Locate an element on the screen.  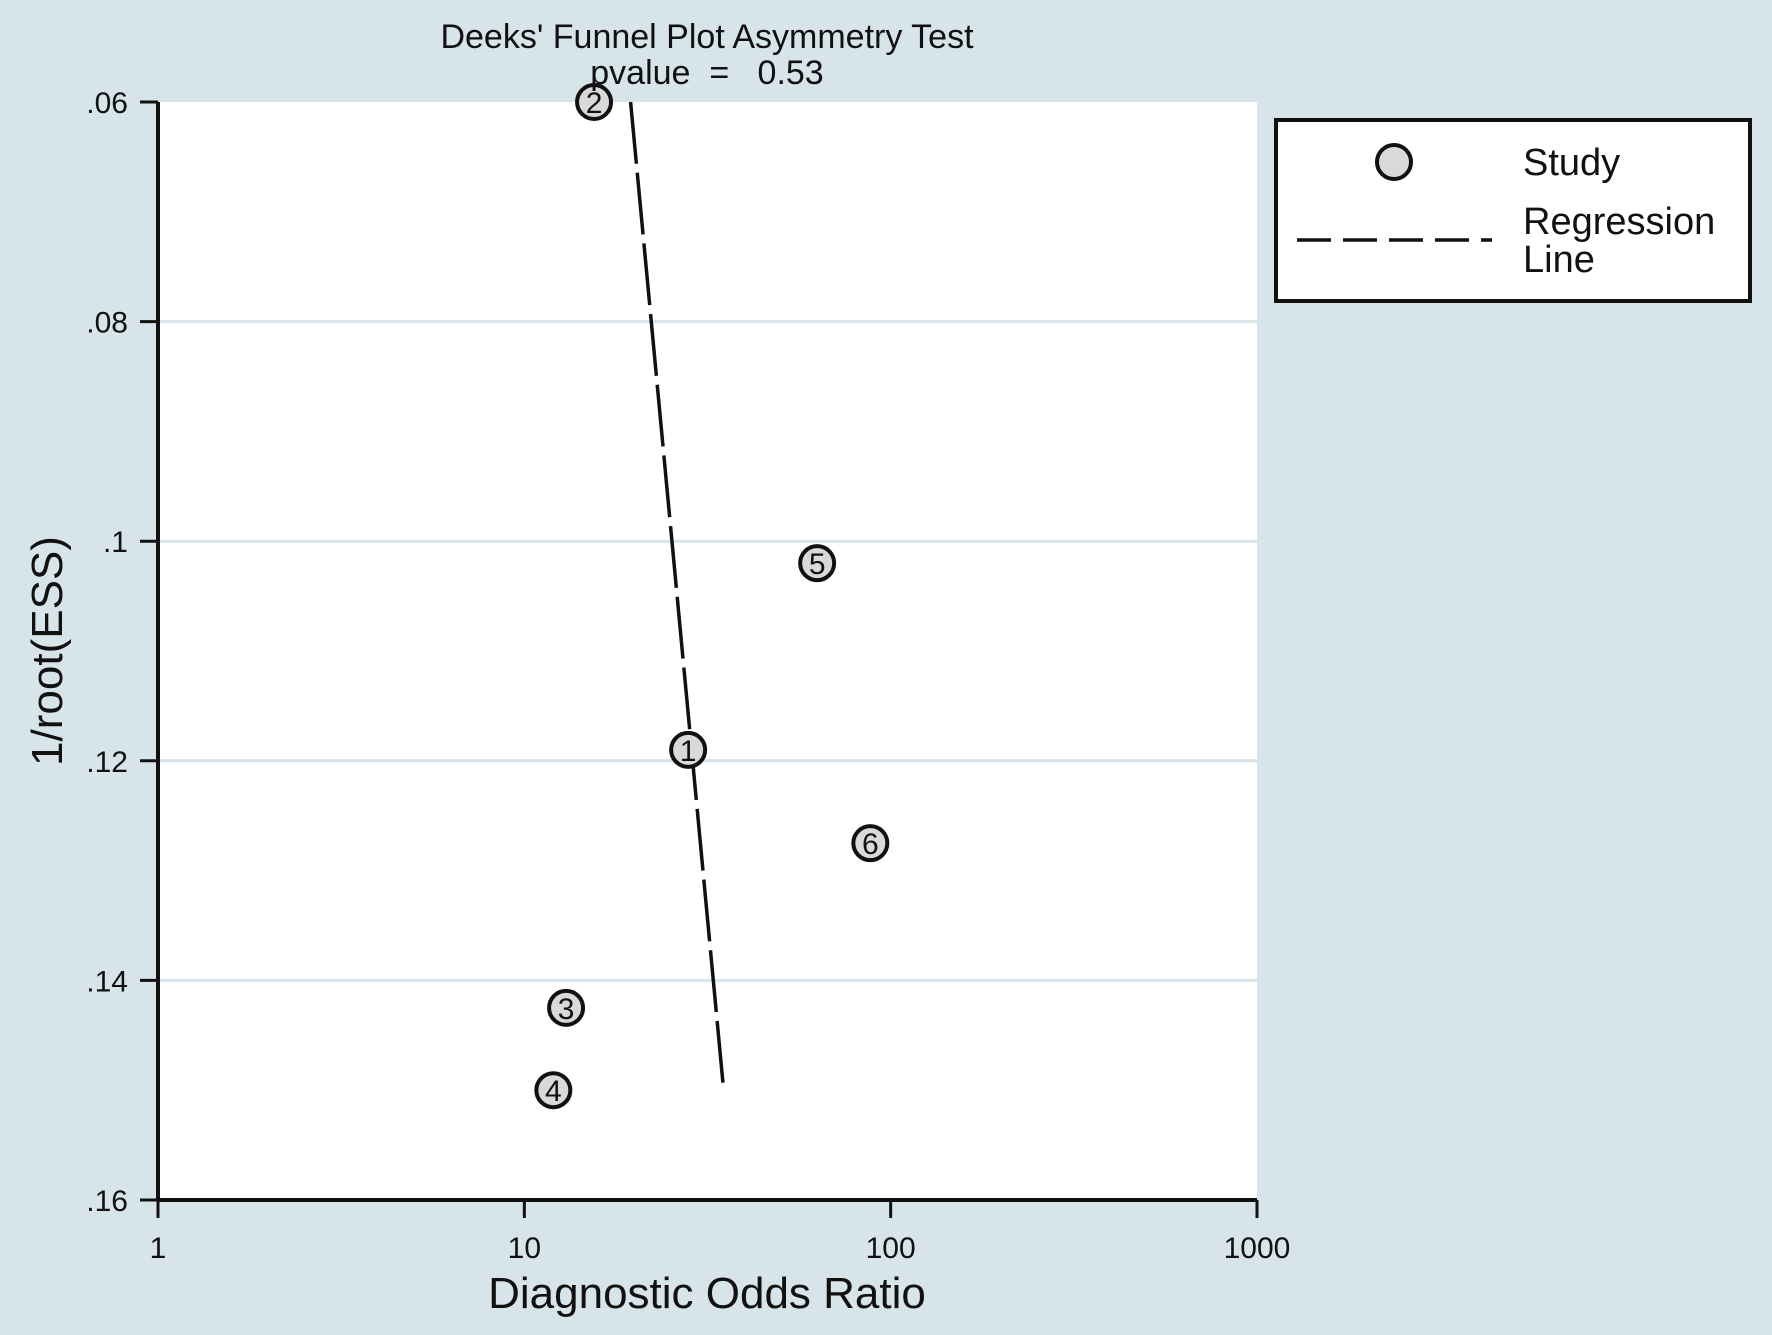
legend-study-marker is located at coordinates (1394, 162).